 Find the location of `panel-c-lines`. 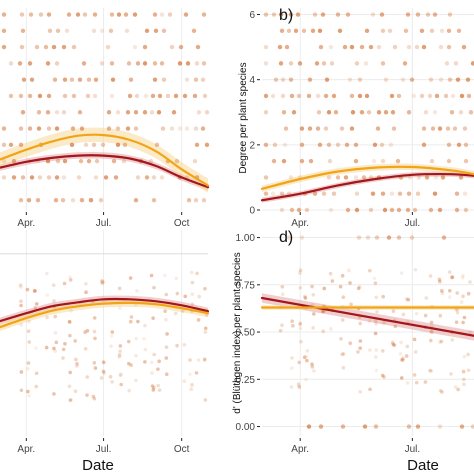

panel-c-lines is located at coordinates (105, 313).